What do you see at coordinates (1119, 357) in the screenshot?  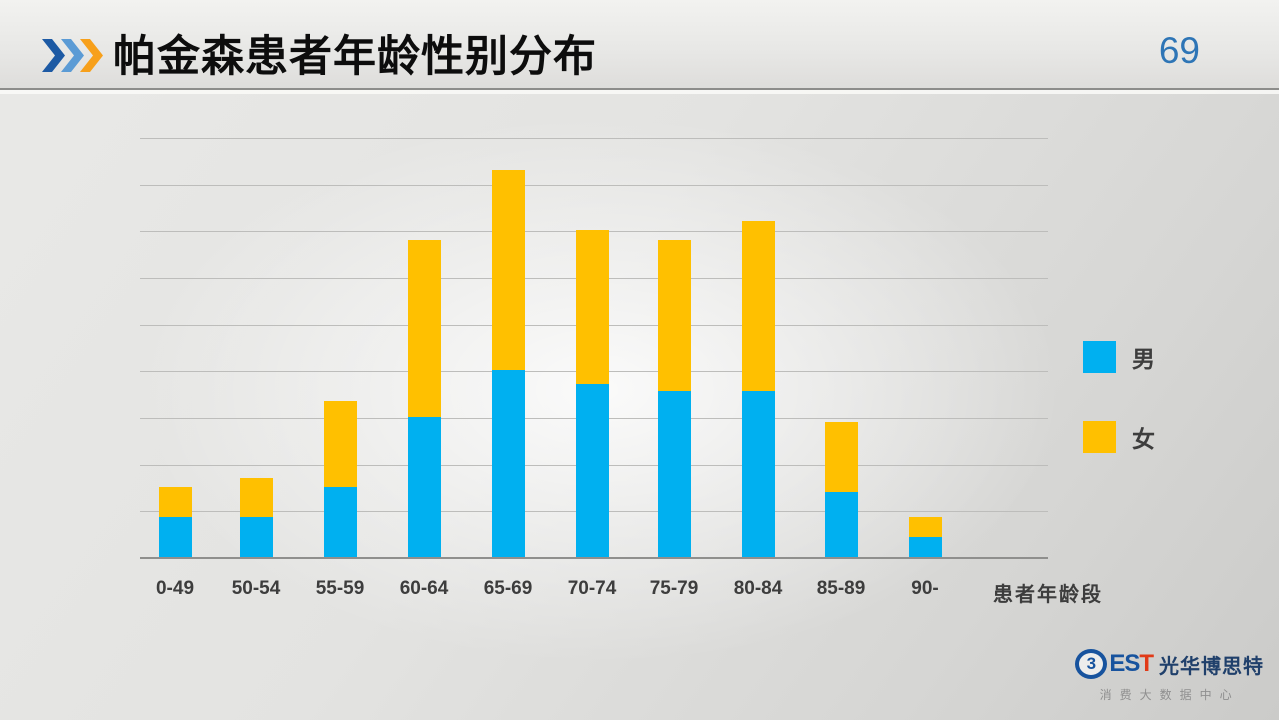 I see `legend-item-male: 男` at bounding box center [1119, 357].